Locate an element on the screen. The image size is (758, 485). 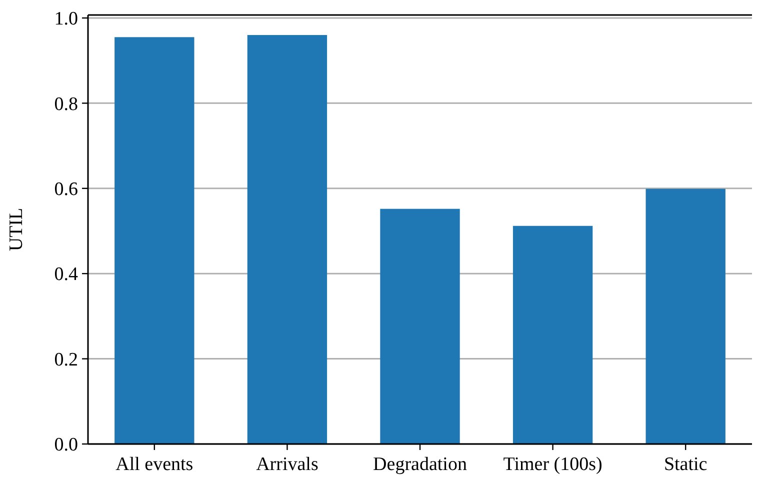
y-tick-label: 0.4 is located at coordinates (66, 275).